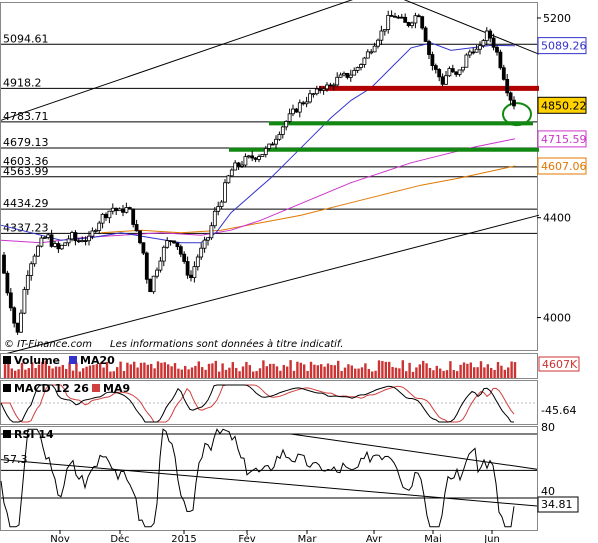  What do you see at coordinates (34, 434) in the screenshot?
I see `rsi-legend: RSI 14` at bounding box center [34, 434].